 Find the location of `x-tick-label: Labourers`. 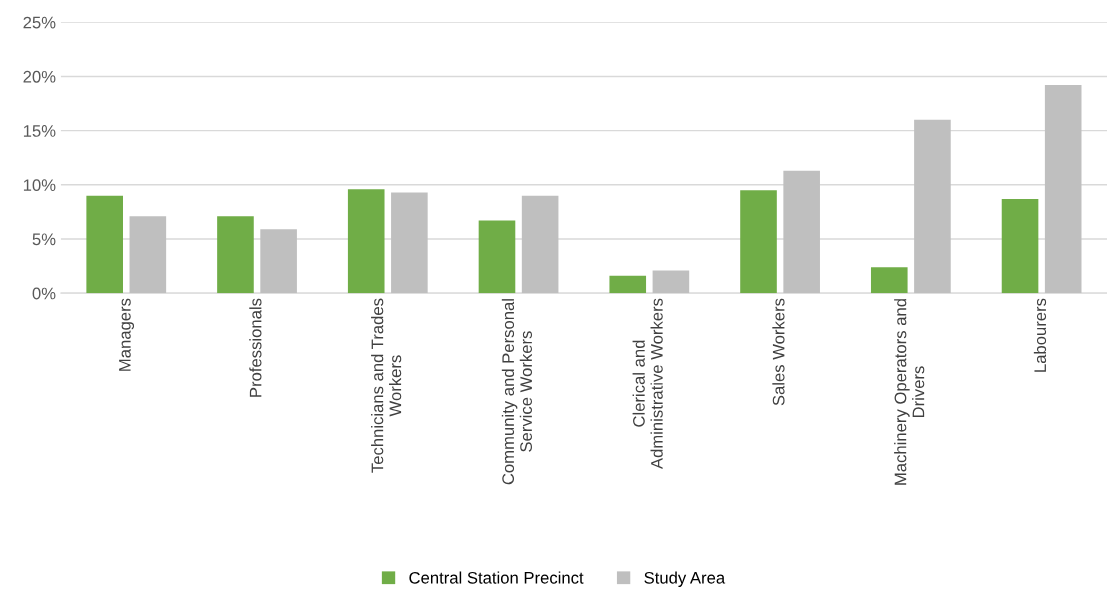

x-tick-label: Labourers is located at coordinates (1040, 335).